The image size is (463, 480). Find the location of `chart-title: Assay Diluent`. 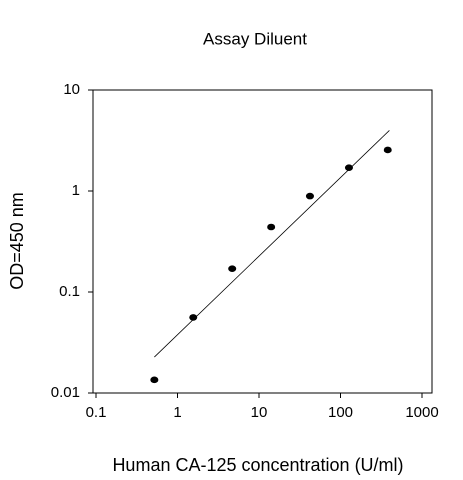

chart-title: Assay Diluent is located at coordinates (255, 38).